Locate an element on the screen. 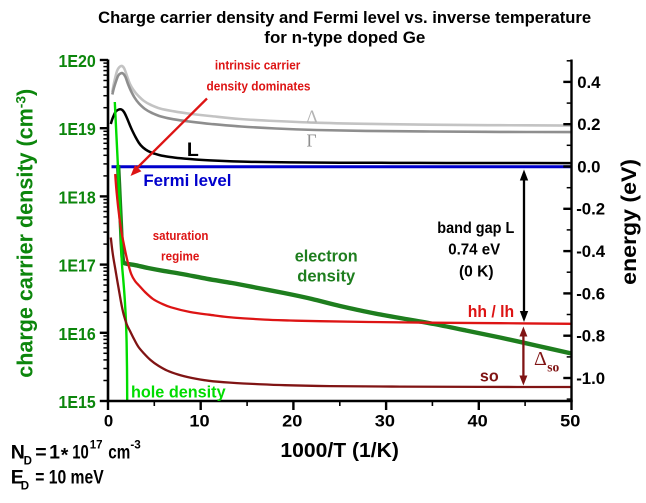  svg-text: 1E19 is located at coordinates (77, 129).